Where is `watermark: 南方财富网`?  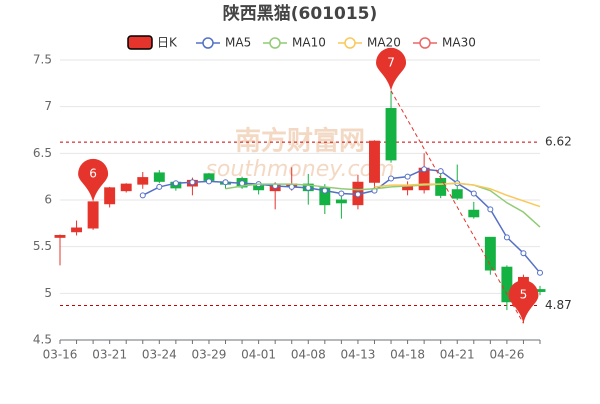 watermark: 南方财富网 is located at coordinates (300, 141).